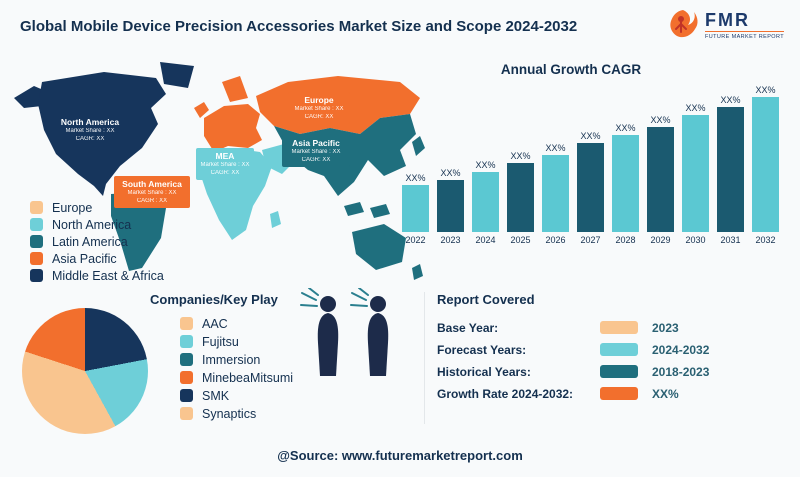 The height and width of the screenshot is (477, 800). I want to click on speech-rays-icon, so click(334, 297).